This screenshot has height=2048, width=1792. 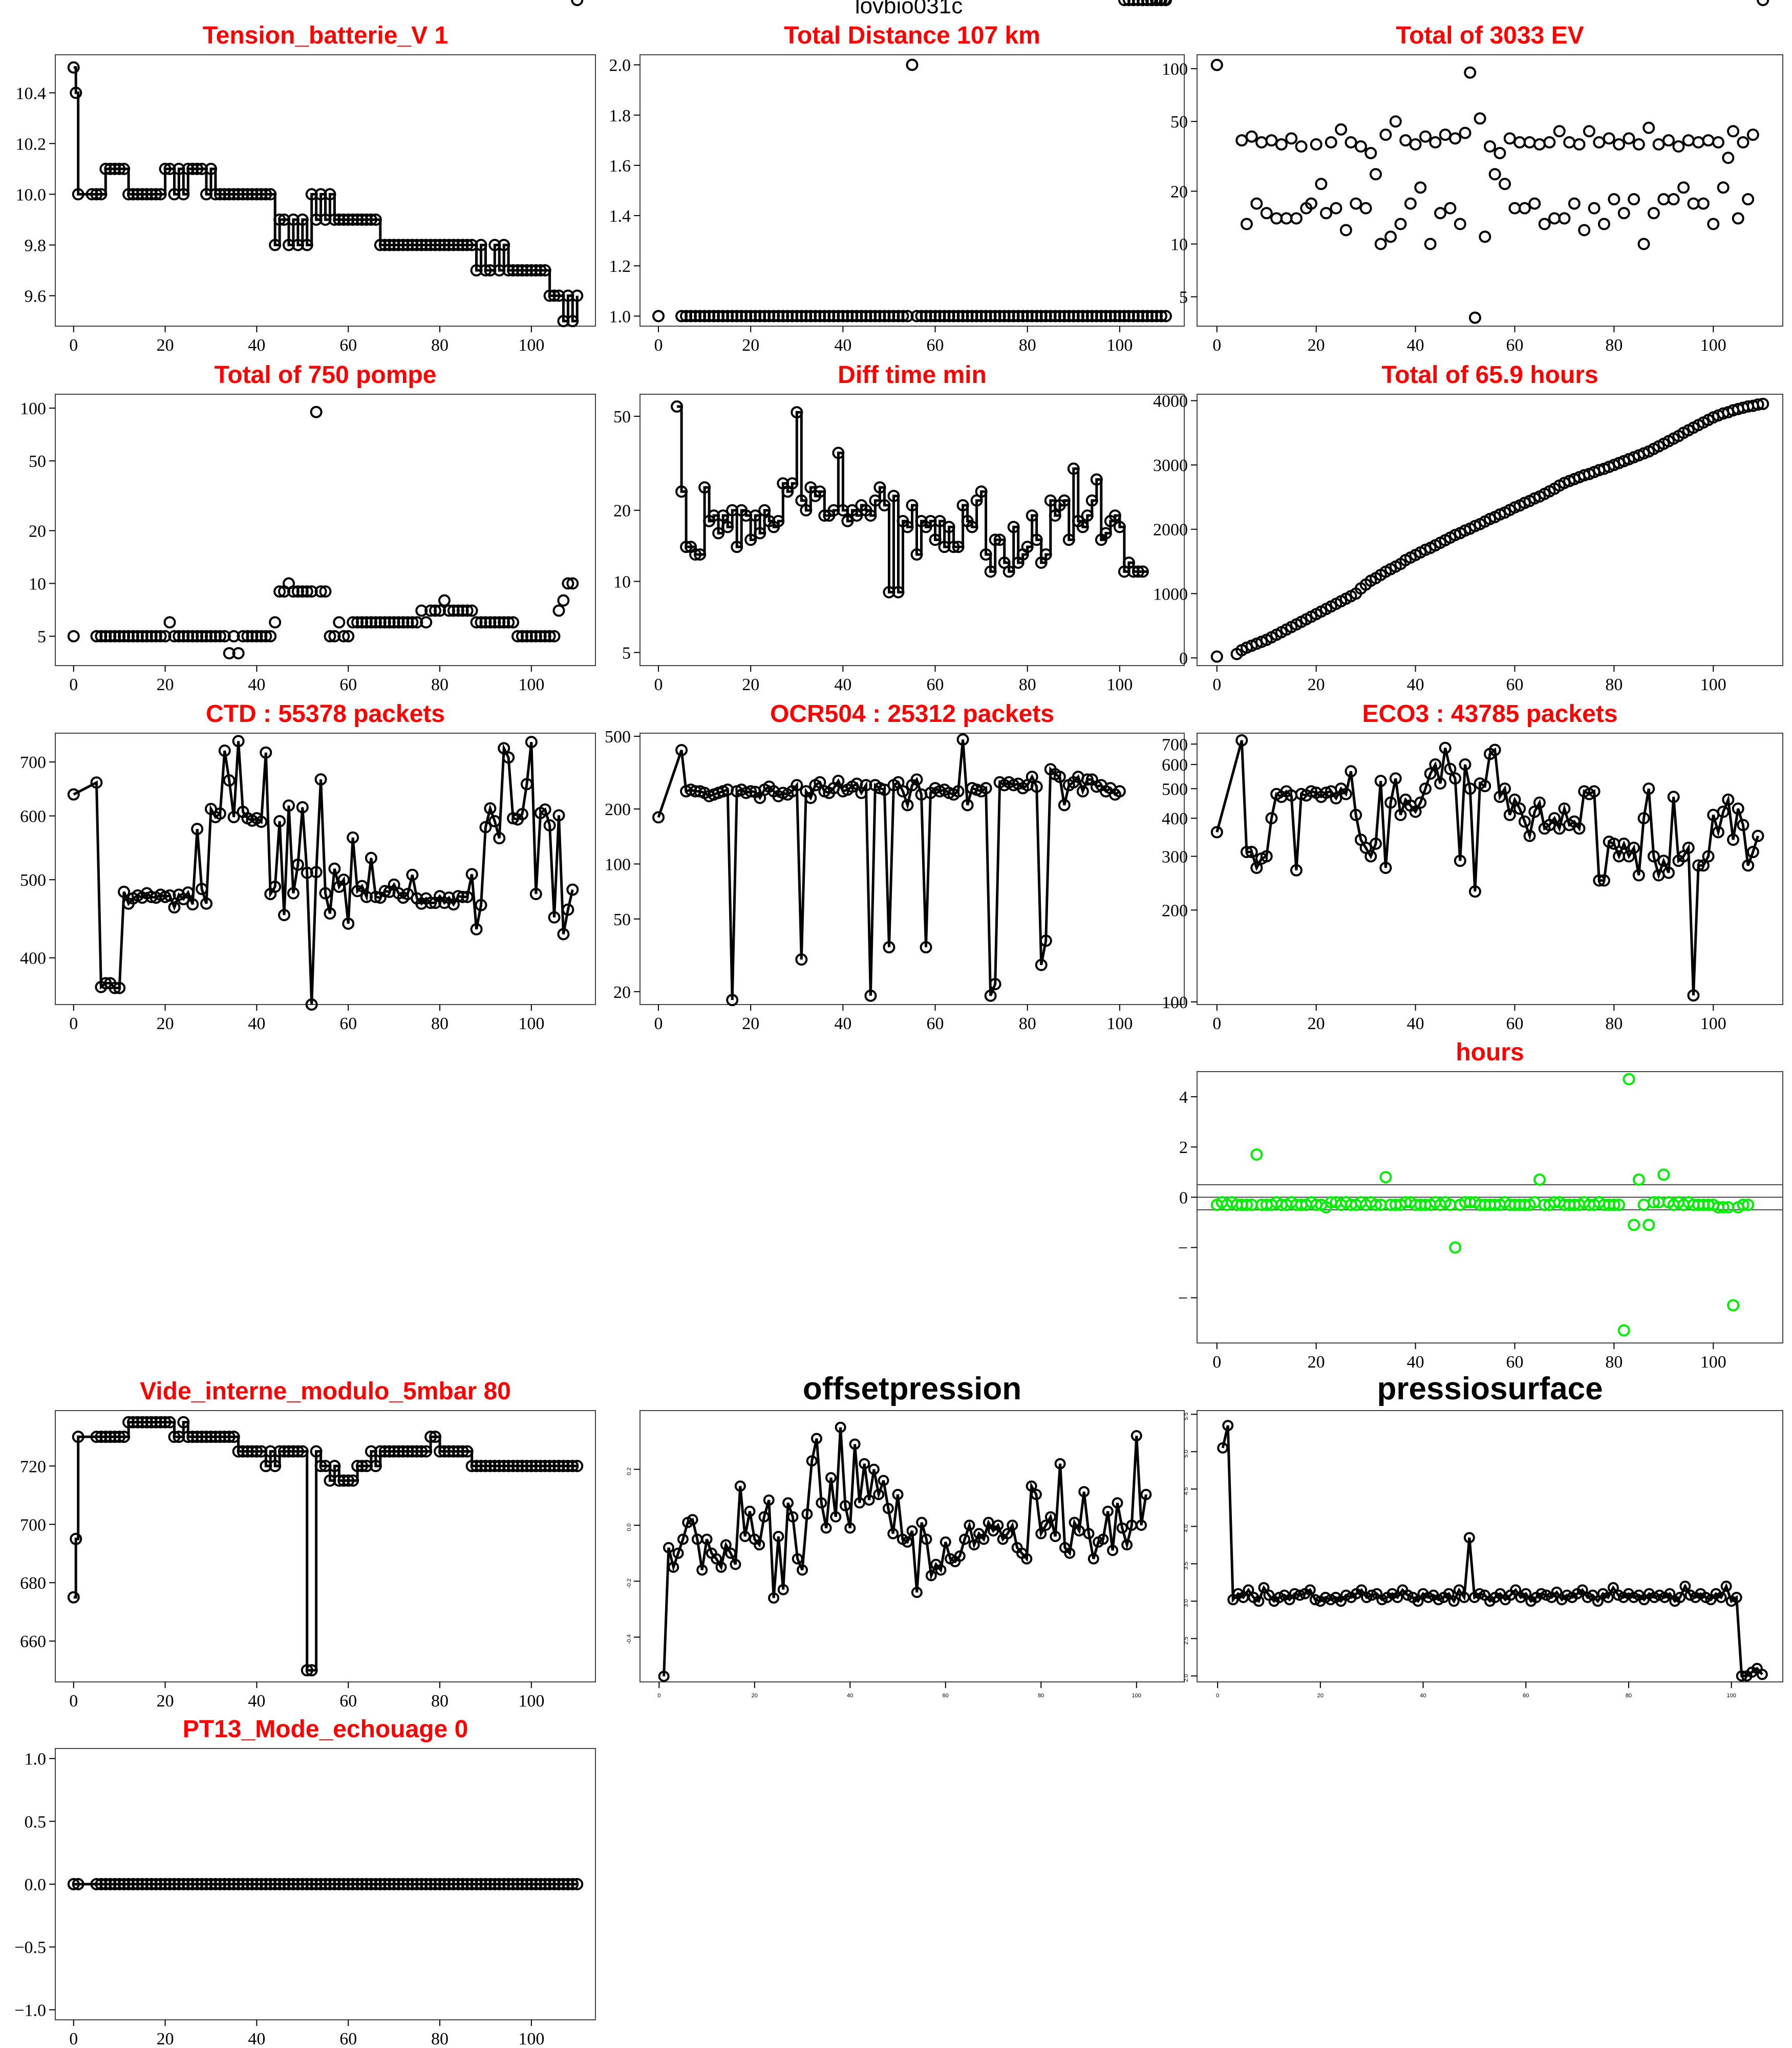 What do you see at coordinates (1472, 188) in the screenshot?
I see `chart-ev: Total of 3033 EV 0 20 40 60 80 100 5 10 20 50 100` at bounding box center [1472, 188].